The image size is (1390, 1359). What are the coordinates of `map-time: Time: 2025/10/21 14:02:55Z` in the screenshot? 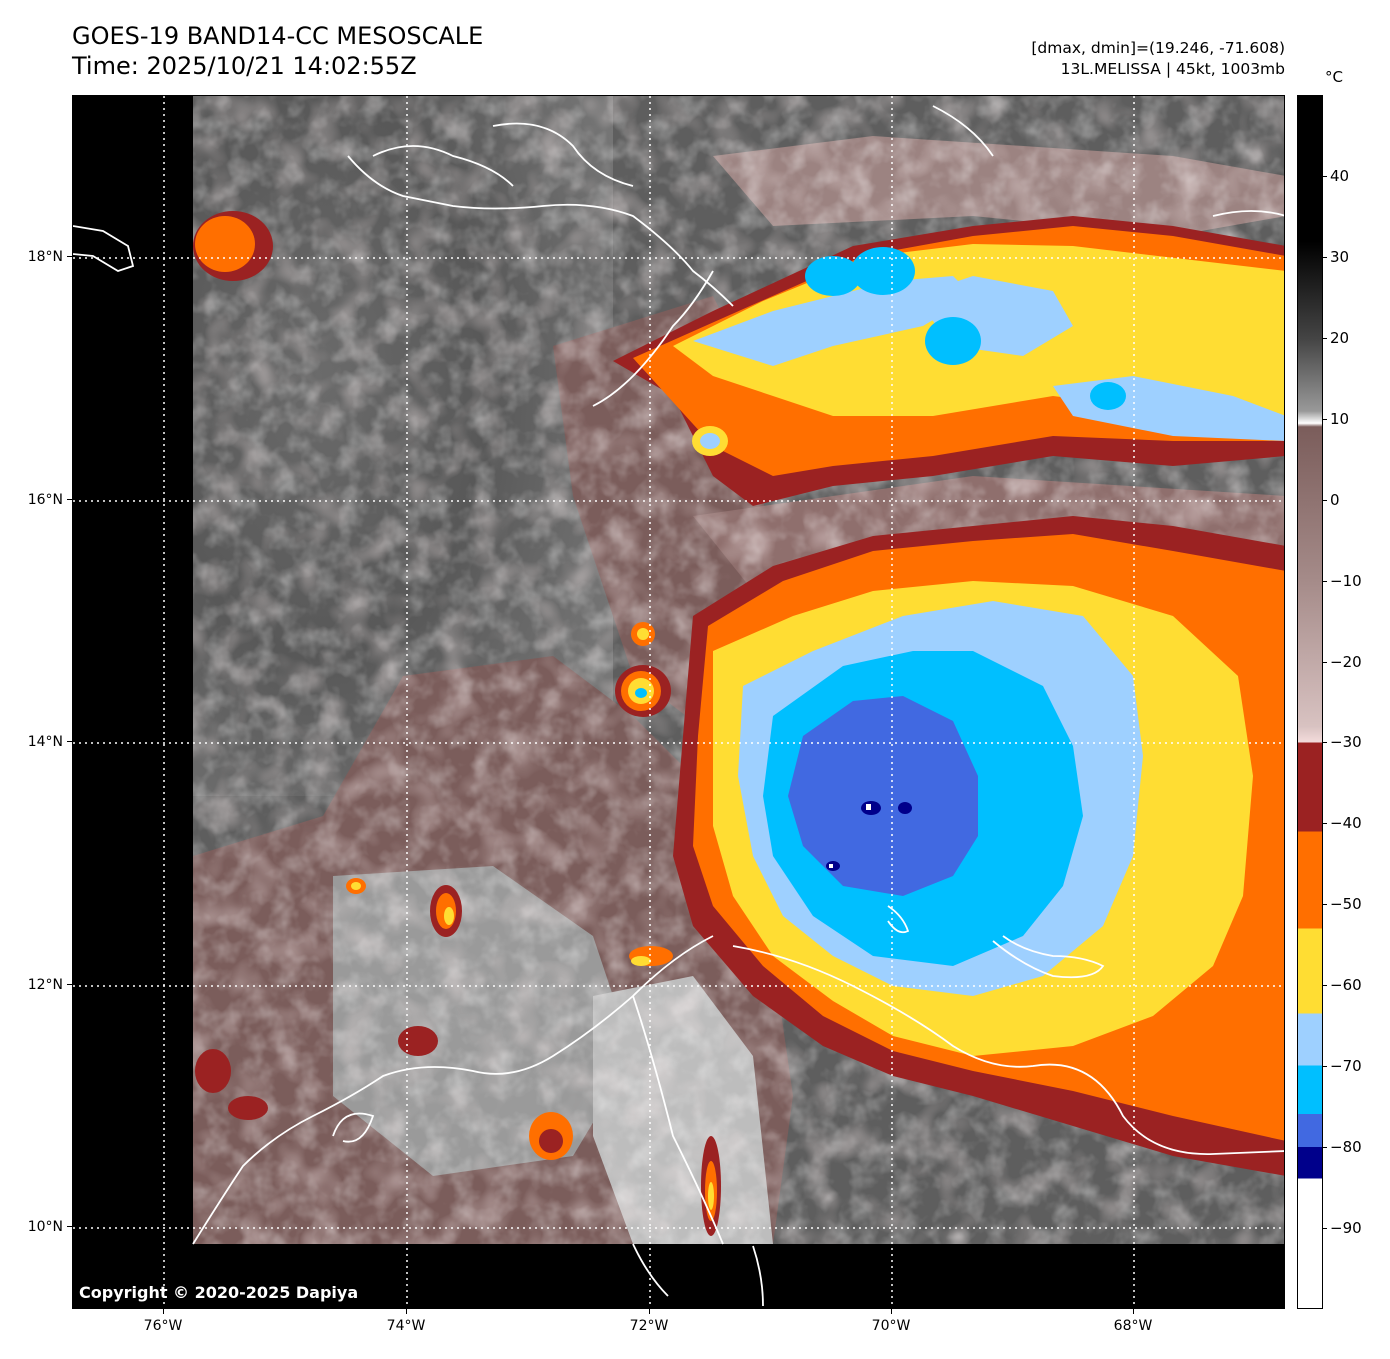 It's located at (244, 66).